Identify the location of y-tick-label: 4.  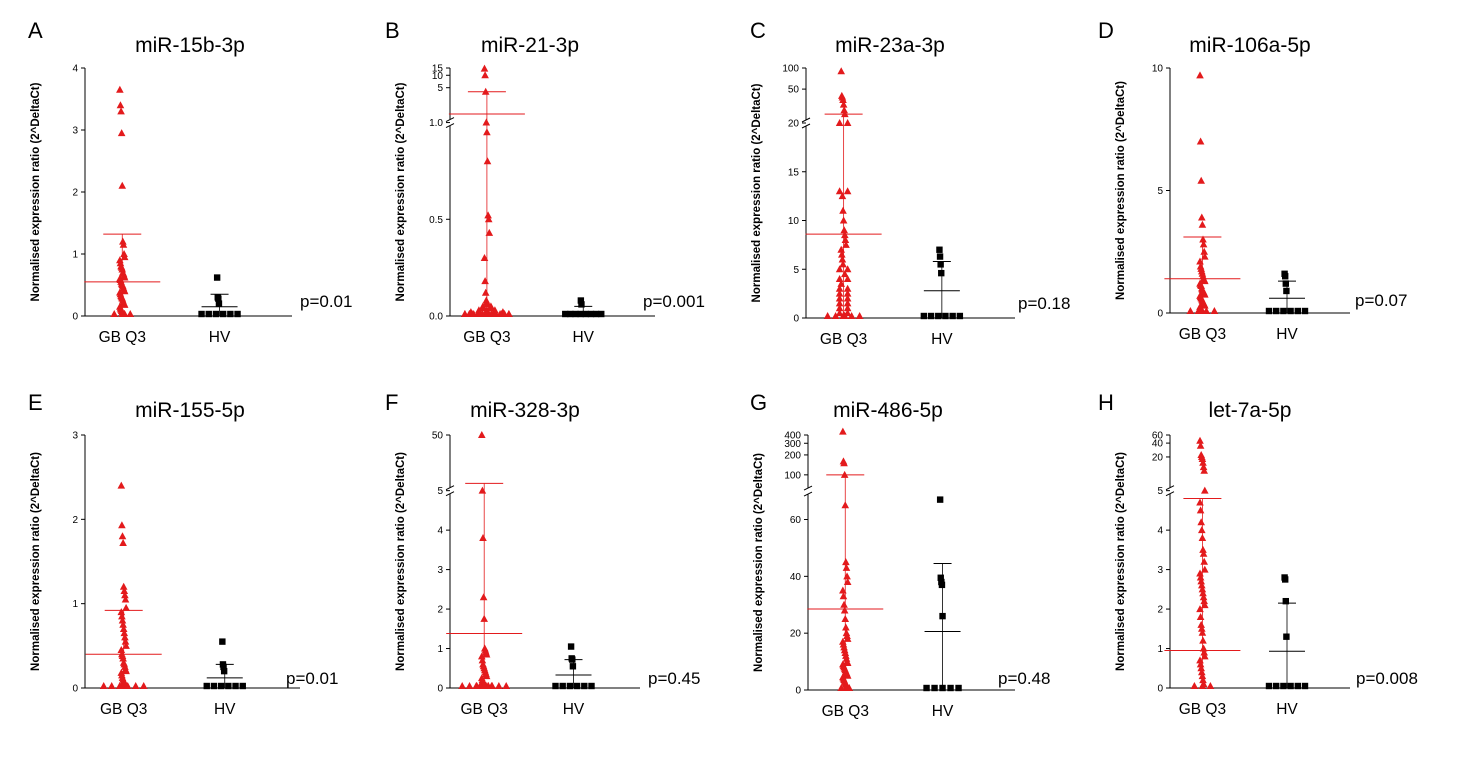
(75, 69).